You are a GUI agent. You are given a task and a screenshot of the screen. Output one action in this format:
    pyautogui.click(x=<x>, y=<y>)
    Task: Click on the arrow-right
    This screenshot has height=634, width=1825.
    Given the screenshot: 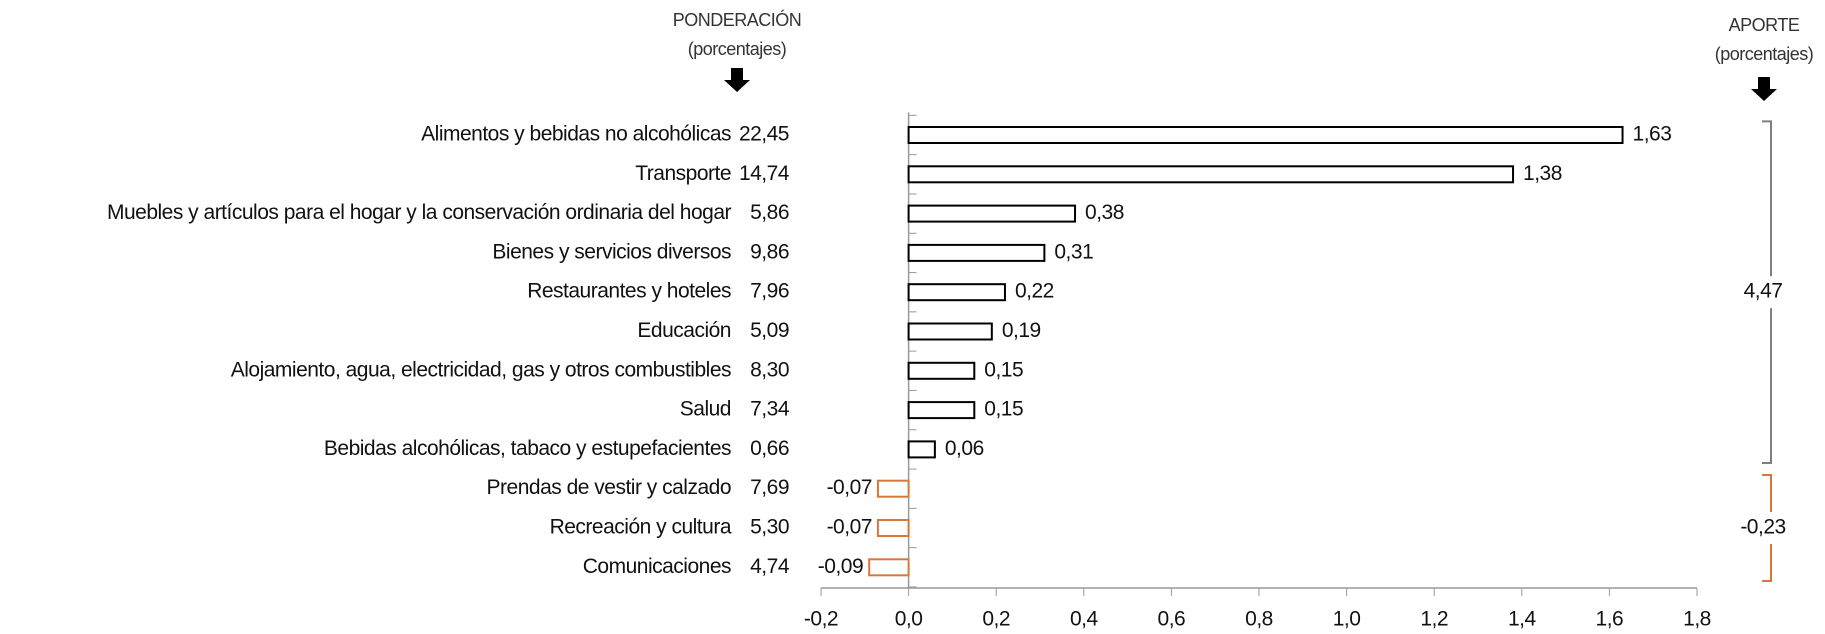 What is the action you would take?
    pyautogui.click(x=1764, y=89)
    